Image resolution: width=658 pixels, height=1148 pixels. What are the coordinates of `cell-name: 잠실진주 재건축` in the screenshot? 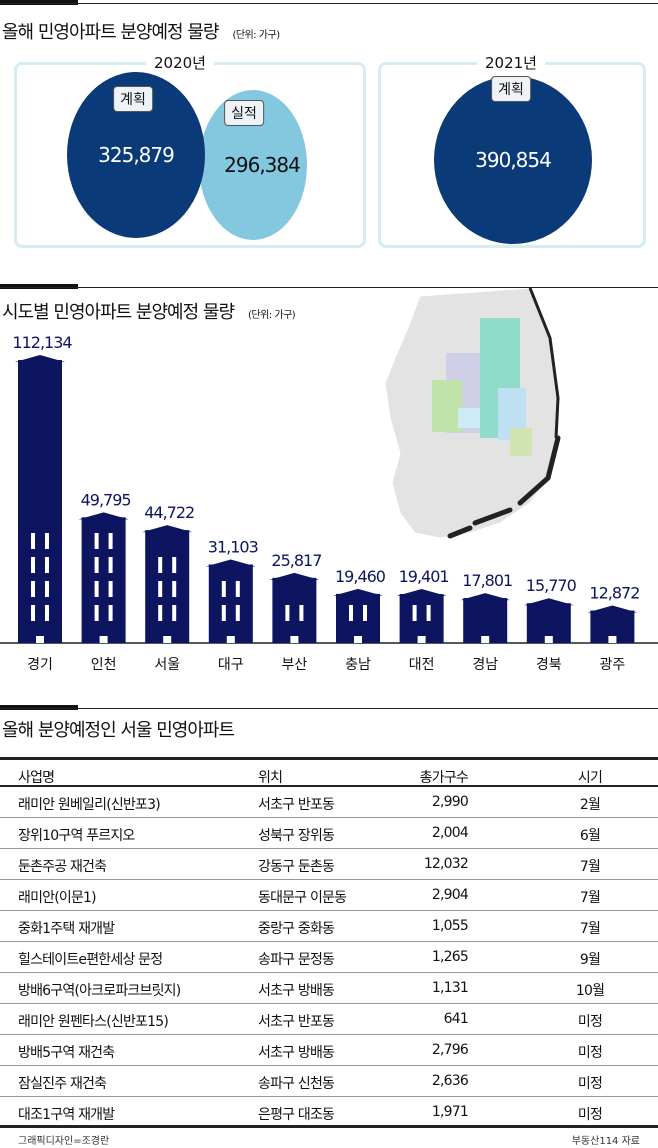 It's located at (62, 1084).